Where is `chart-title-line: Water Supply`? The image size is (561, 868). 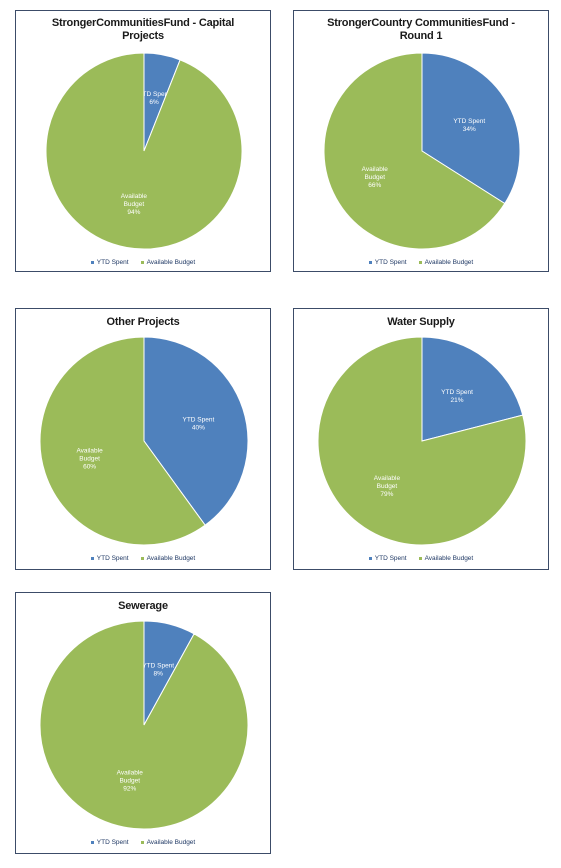 chart-title-line: Water Supply is located at coordinates (421, 322).